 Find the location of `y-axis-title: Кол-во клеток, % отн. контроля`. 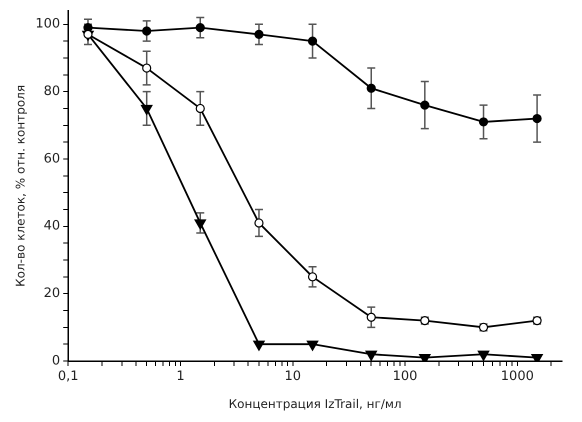

y-axis-title: Кол-во клеток, % отн. контроля is located at coordinates (20, 185).